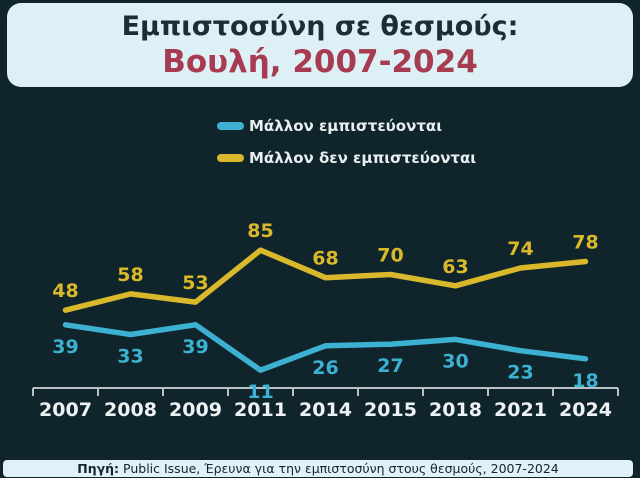 The image size is (640, 478). I want to click on data-label: 26, so click(325, 368).